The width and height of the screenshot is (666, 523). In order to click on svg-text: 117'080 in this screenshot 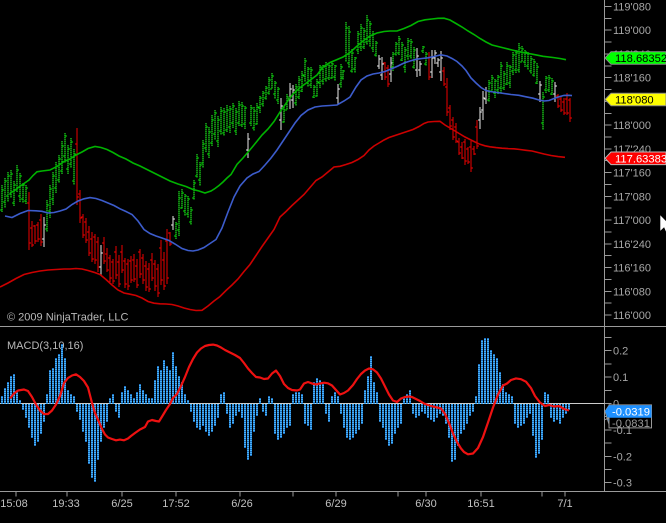, I will do `click(632, 197)`.